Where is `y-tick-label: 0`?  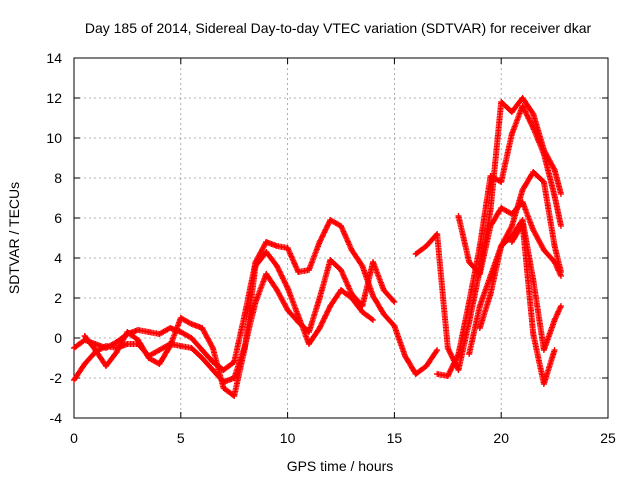 y-tick-label: 0 is located at coordinates (58, 338).